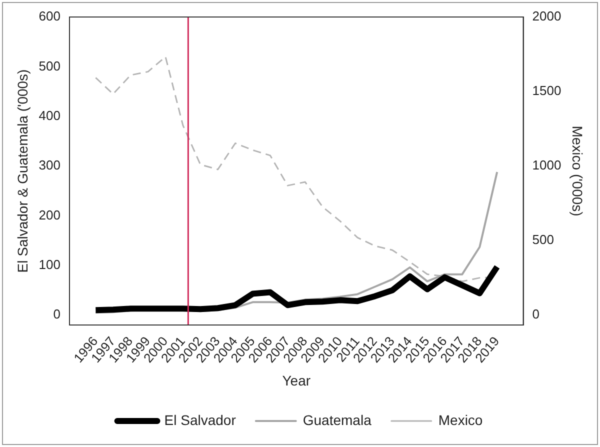  Describe the element at coordinates (49, 264) in the screenshot. I see `y-tick-label: 100` at that location.